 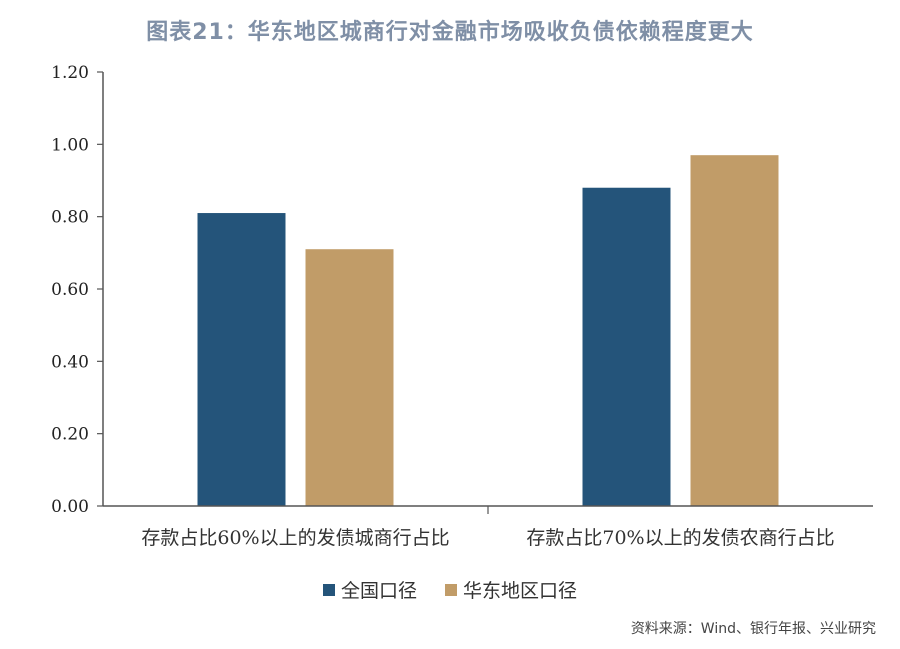 I want to click on legend-swatch-national, so click(x=328, y=589).